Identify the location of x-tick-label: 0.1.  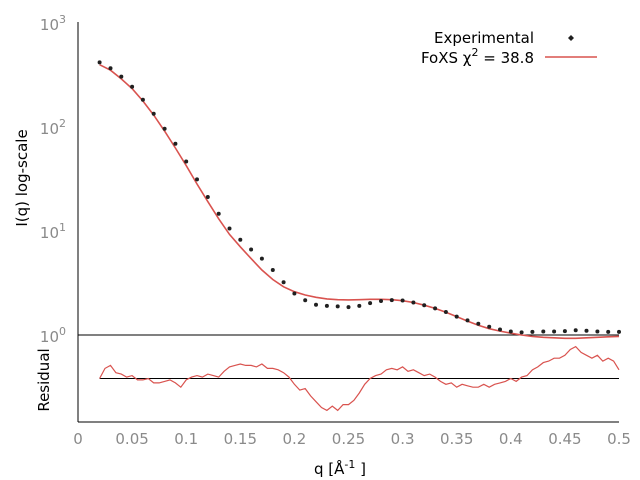
(186, 439).